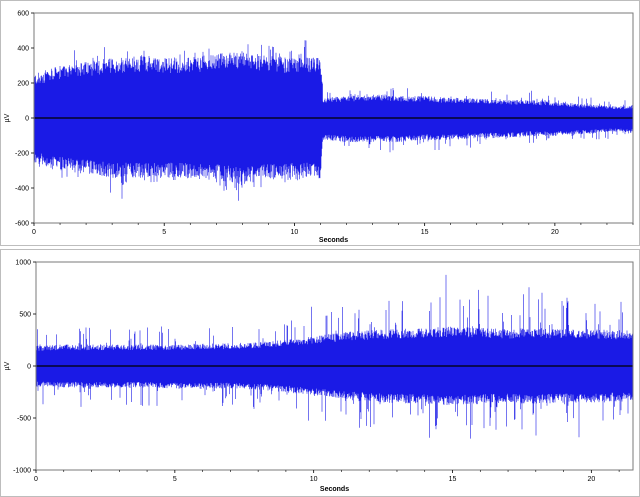 The height and width of the screenshot is (497, 640). I want to click on y-tick-label: -400, so click(22, 189).